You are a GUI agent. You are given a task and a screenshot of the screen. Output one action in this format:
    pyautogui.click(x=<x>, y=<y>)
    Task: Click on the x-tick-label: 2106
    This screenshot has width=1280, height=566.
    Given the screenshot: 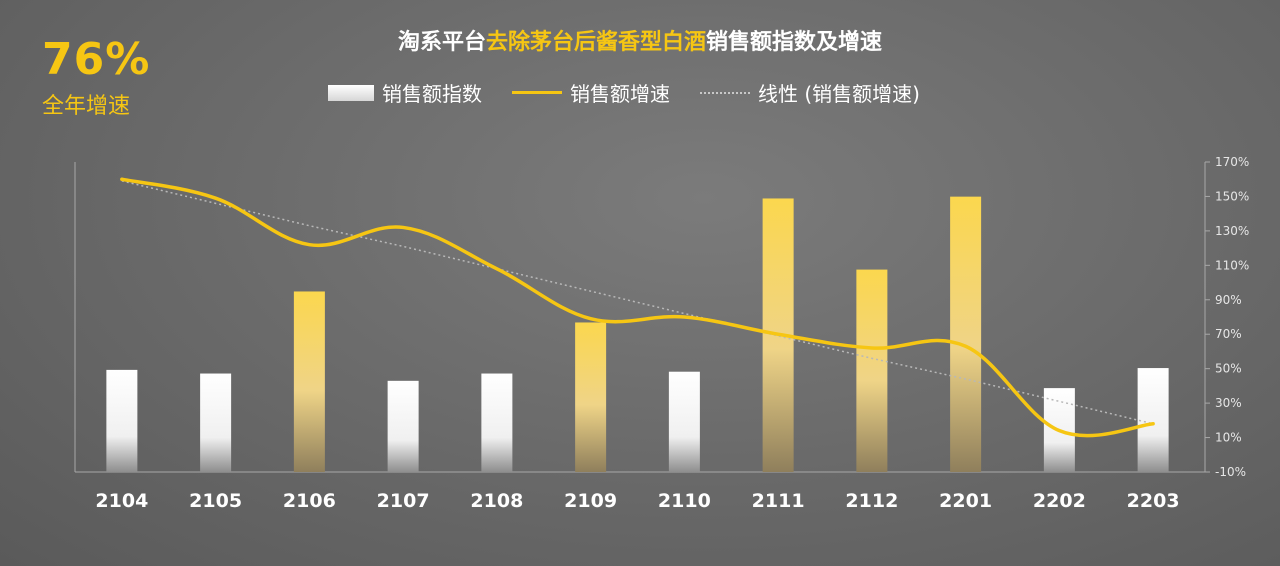 What is the action you would take?
    pyautogui.click(x=309, y=501)
    